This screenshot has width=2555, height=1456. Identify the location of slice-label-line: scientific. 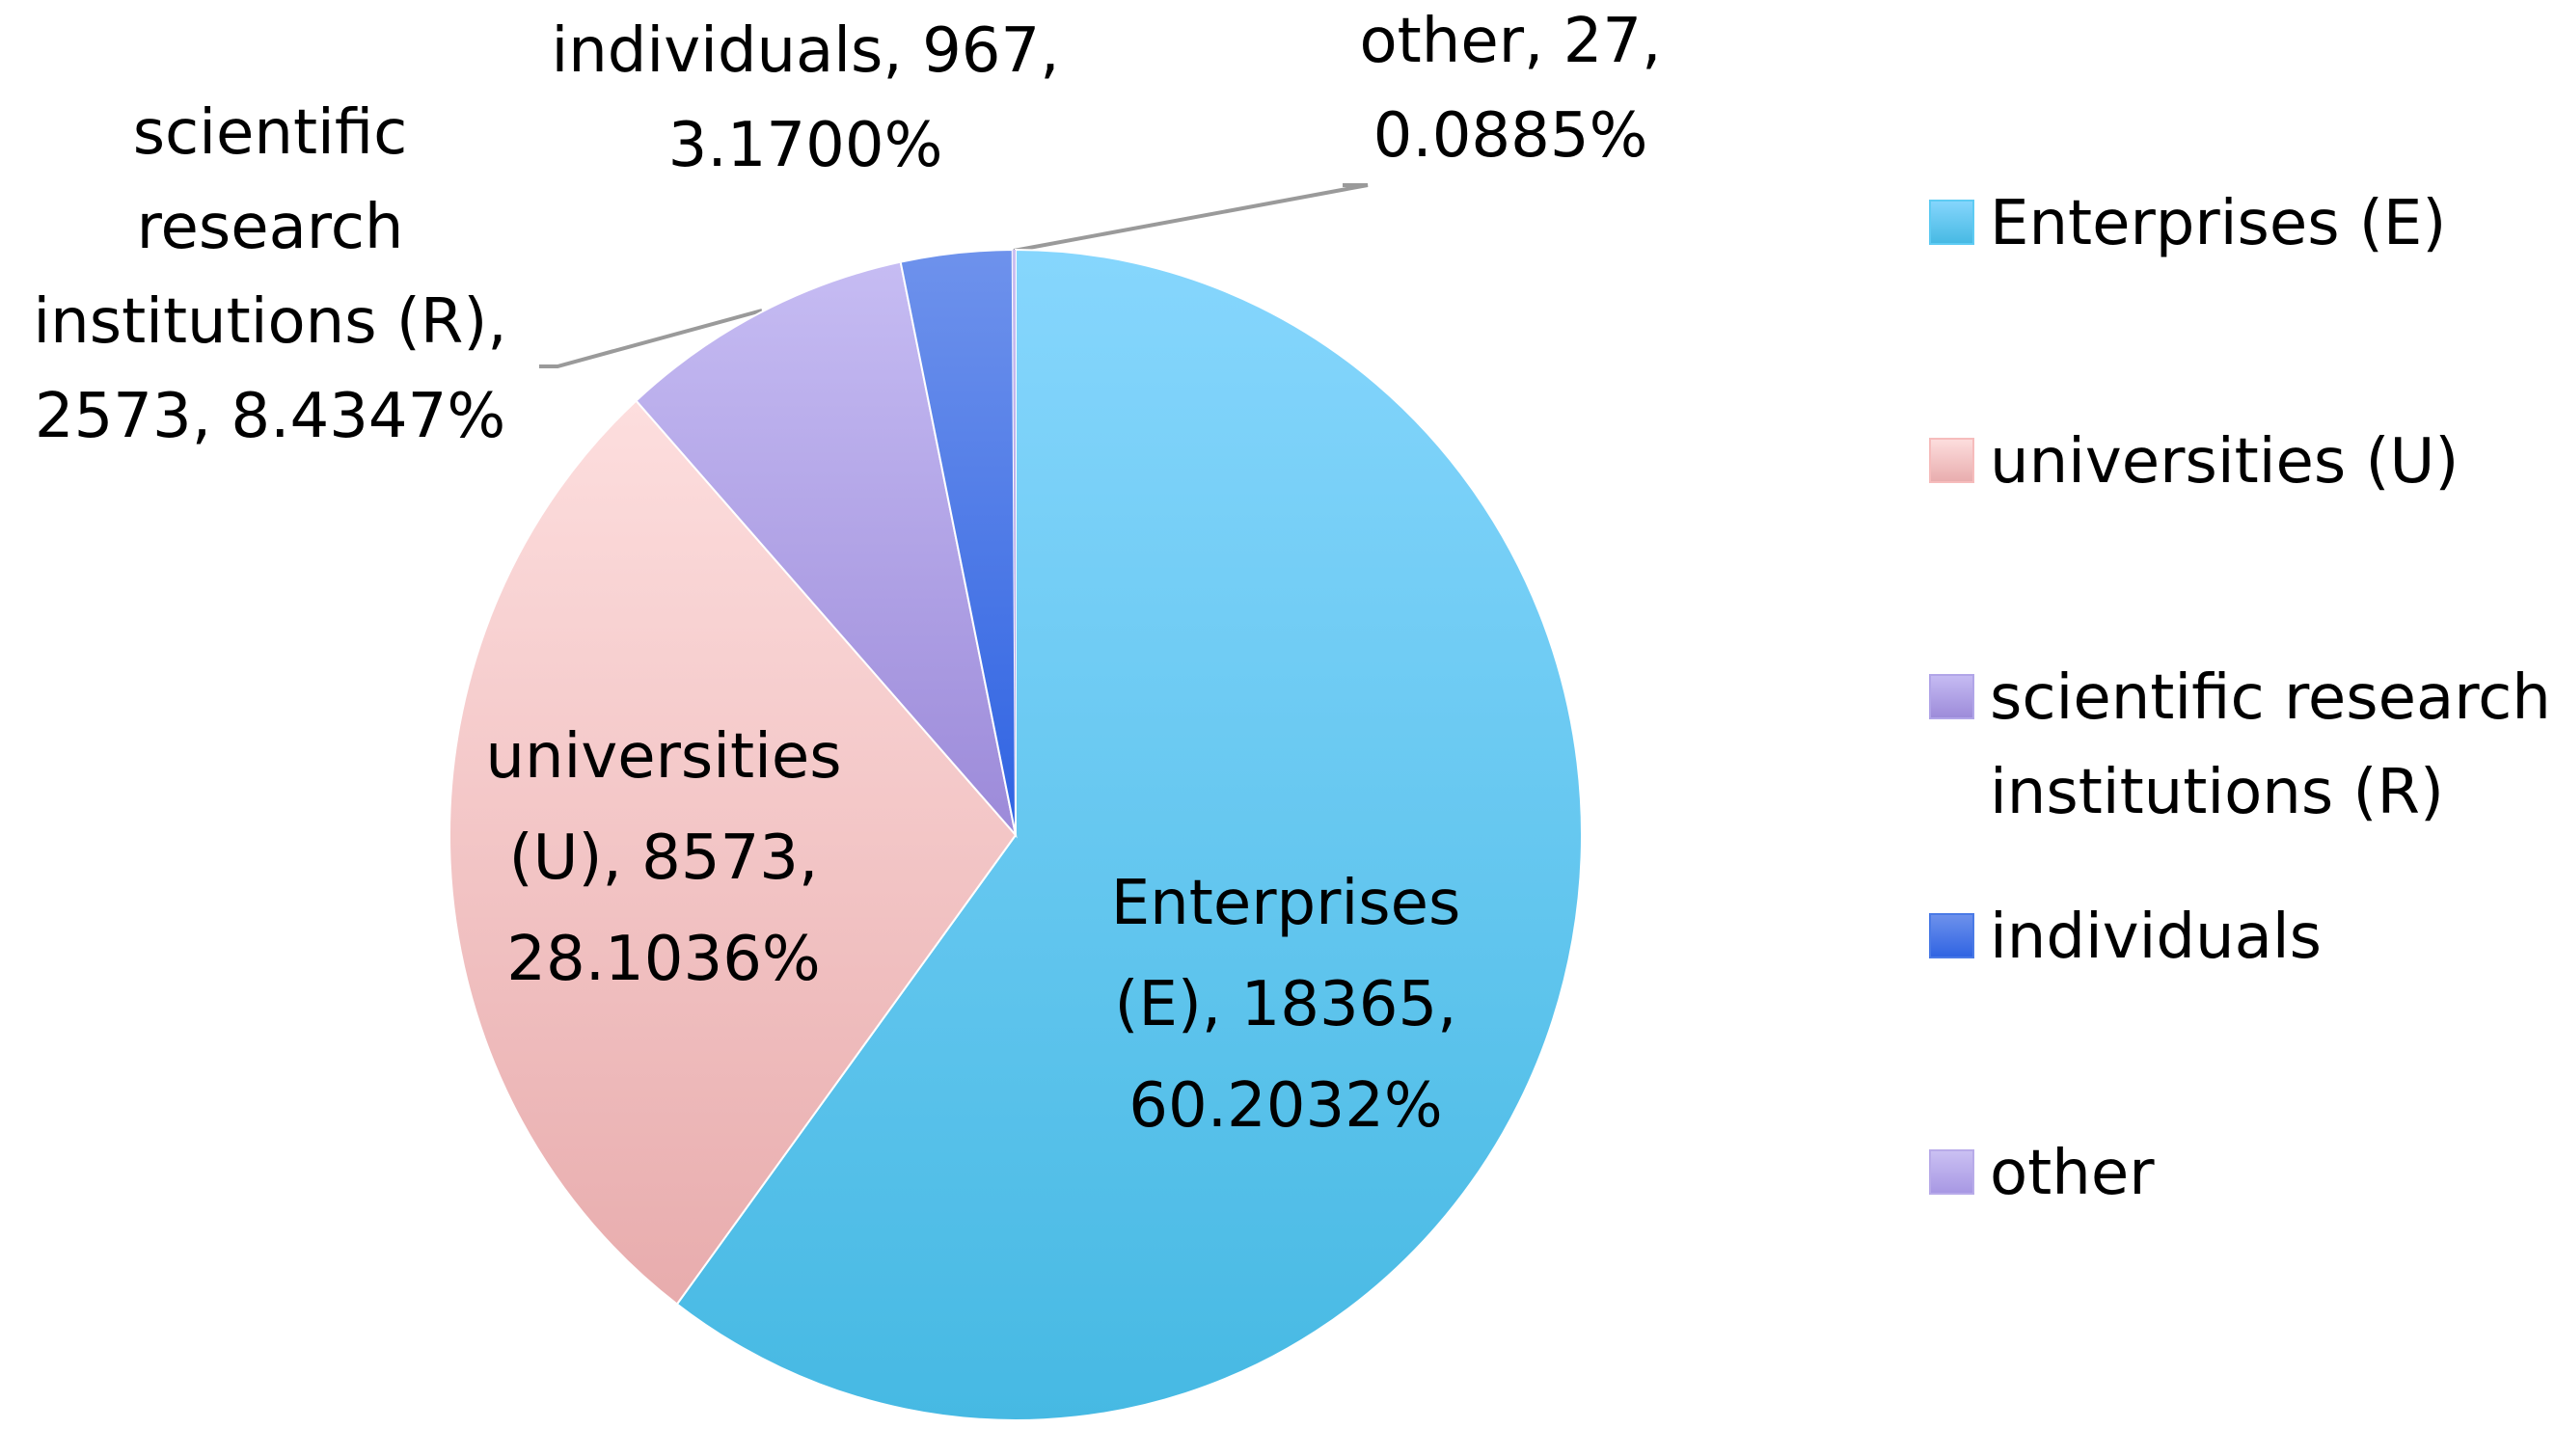
(270, 133).